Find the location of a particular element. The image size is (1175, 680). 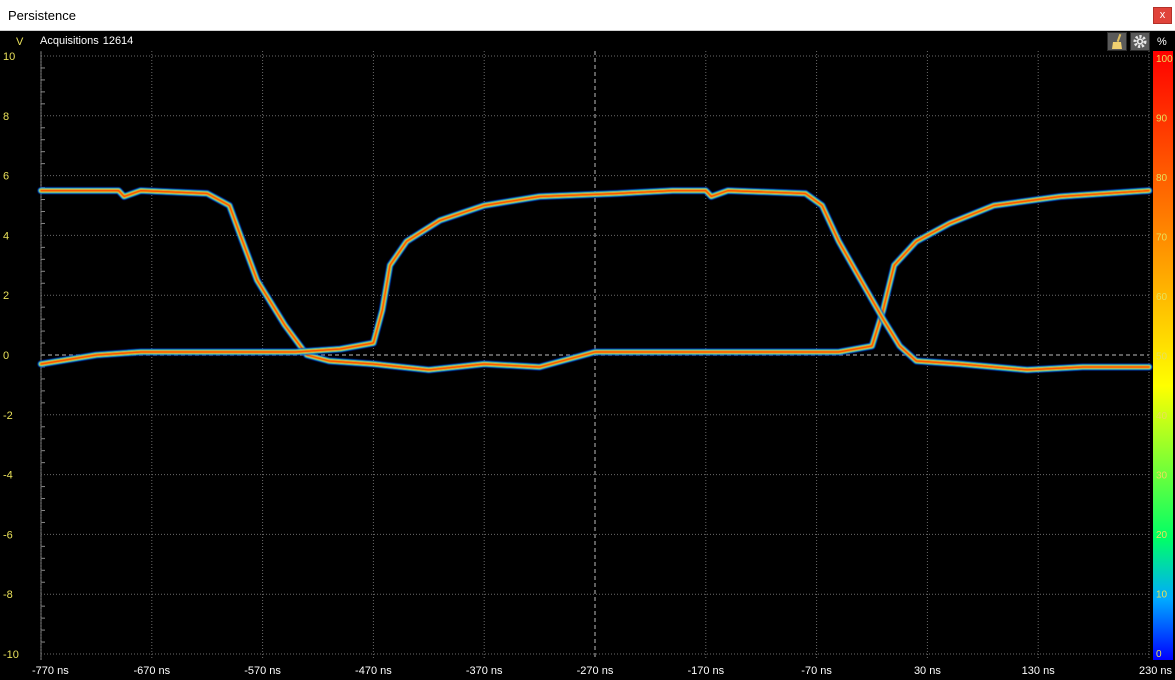

persistence-colorbar is located at coordinates (1163, 355).